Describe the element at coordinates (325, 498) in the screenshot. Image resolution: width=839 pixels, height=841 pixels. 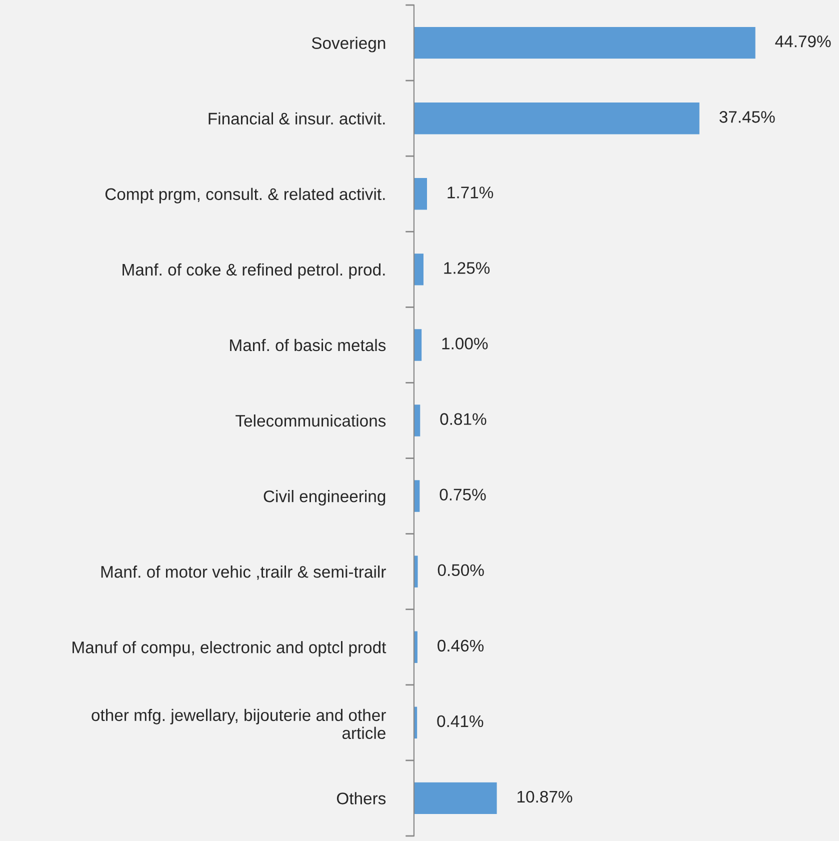
I see `y-tick-label: Civil engineering` at that location.